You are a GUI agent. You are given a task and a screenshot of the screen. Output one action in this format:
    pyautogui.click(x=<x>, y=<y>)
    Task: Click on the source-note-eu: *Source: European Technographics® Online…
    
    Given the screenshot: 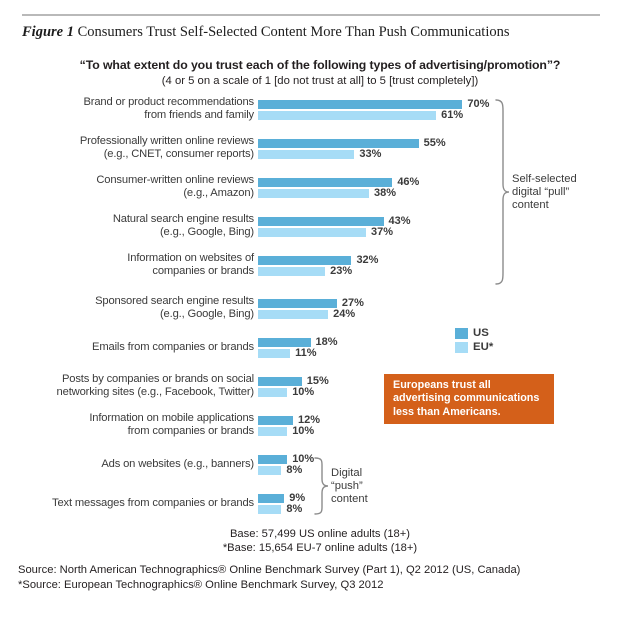 What is the action you would take?
    pyautogui.click(x=201, y=584)
    